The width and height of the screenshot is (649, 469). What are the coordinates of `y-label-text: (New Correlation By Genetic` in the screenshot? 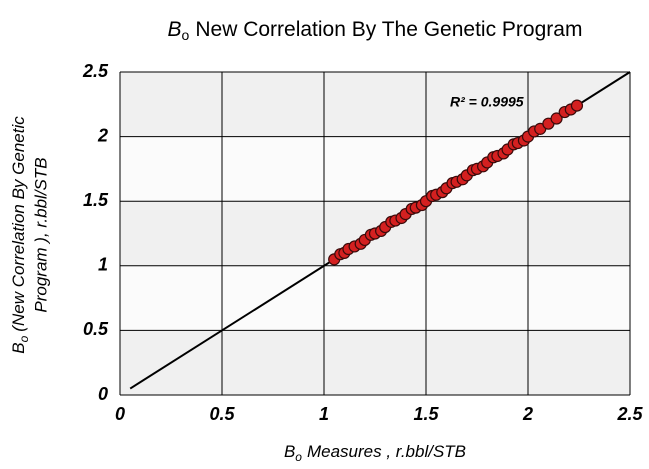 It's located at (18, 224).